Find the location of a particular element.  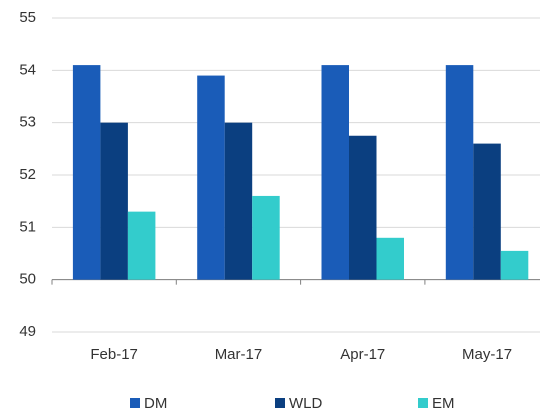

legend-label: WLD is located at coordinates (306, 403).